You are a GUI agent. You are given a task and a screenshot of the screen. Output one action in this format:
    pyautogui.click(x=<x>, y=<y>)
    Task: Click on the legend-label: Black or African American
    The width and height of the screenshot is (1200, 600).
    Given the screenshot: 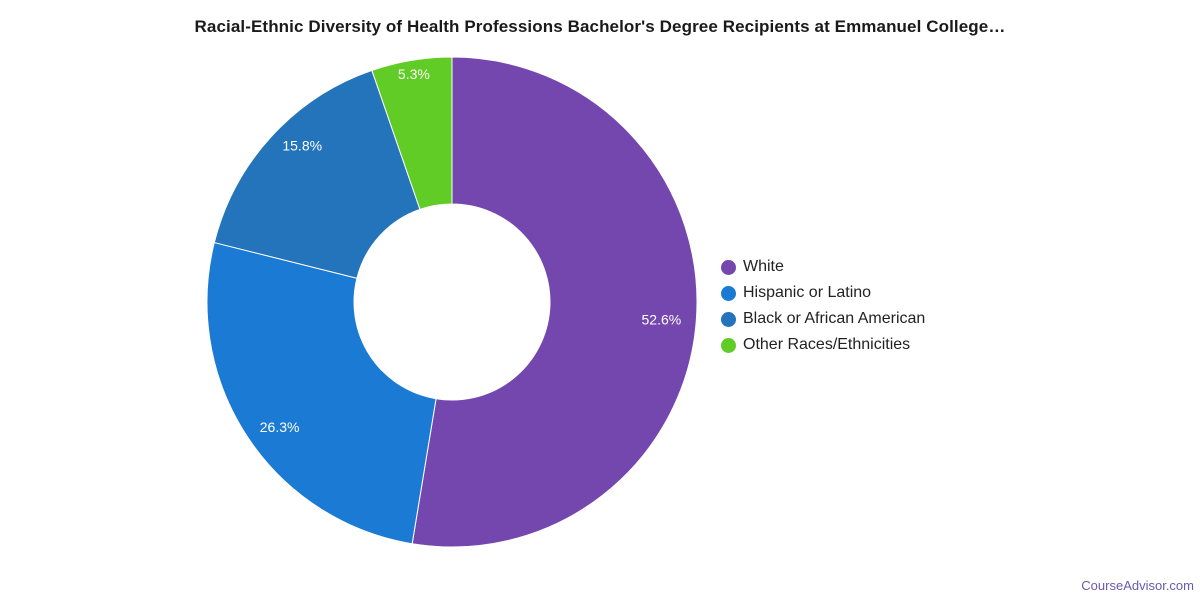 What is the action you would take?
    pyautogui.click(x=834, y=318)
    